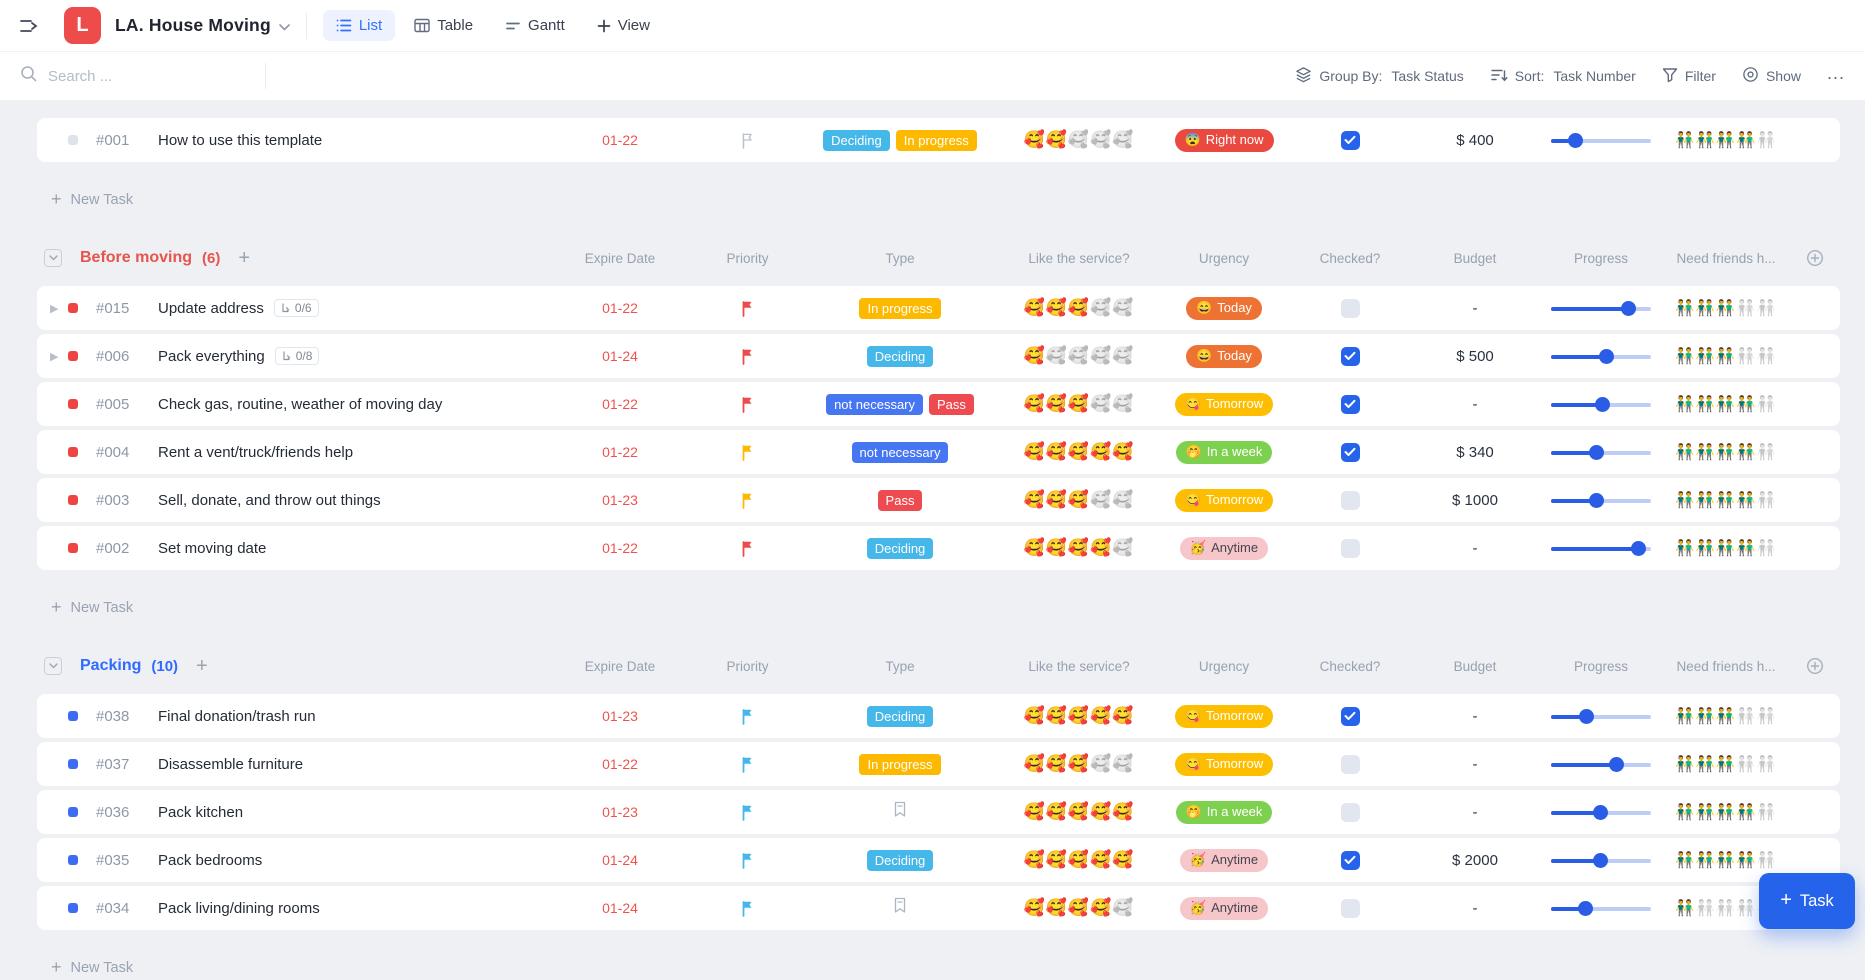 The image size is (1865, 980). I want to click on add-task-button: + Task, so click(1807, 901).